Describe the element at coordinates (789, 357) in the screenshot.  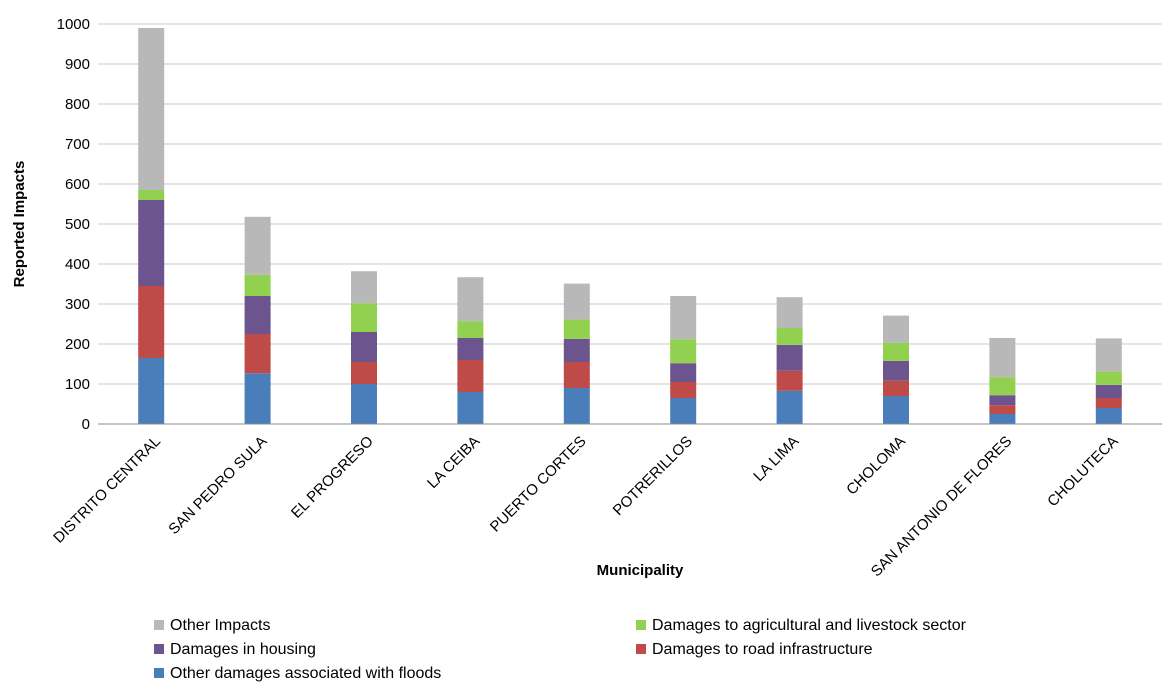
I see `bar-segment-damages-in-housing-la-lima` at that location.